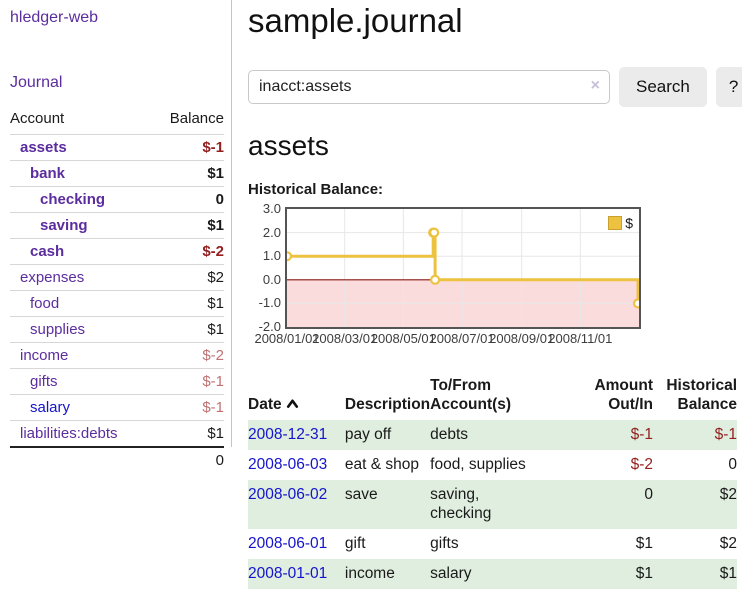 This screenshot has width=742, height=589. I want to click on accounts-header-balance: Balance, so click(196, 118).